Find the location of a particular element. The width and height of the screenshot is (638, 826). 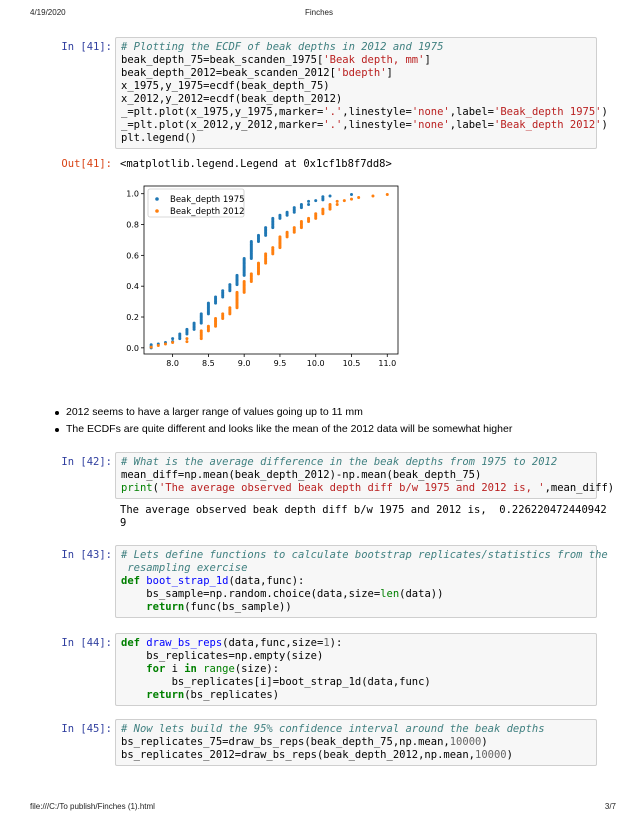

chart-legend: Beak_depth 1975 Beak_depth 2012 is located at coordinates (196, 203).